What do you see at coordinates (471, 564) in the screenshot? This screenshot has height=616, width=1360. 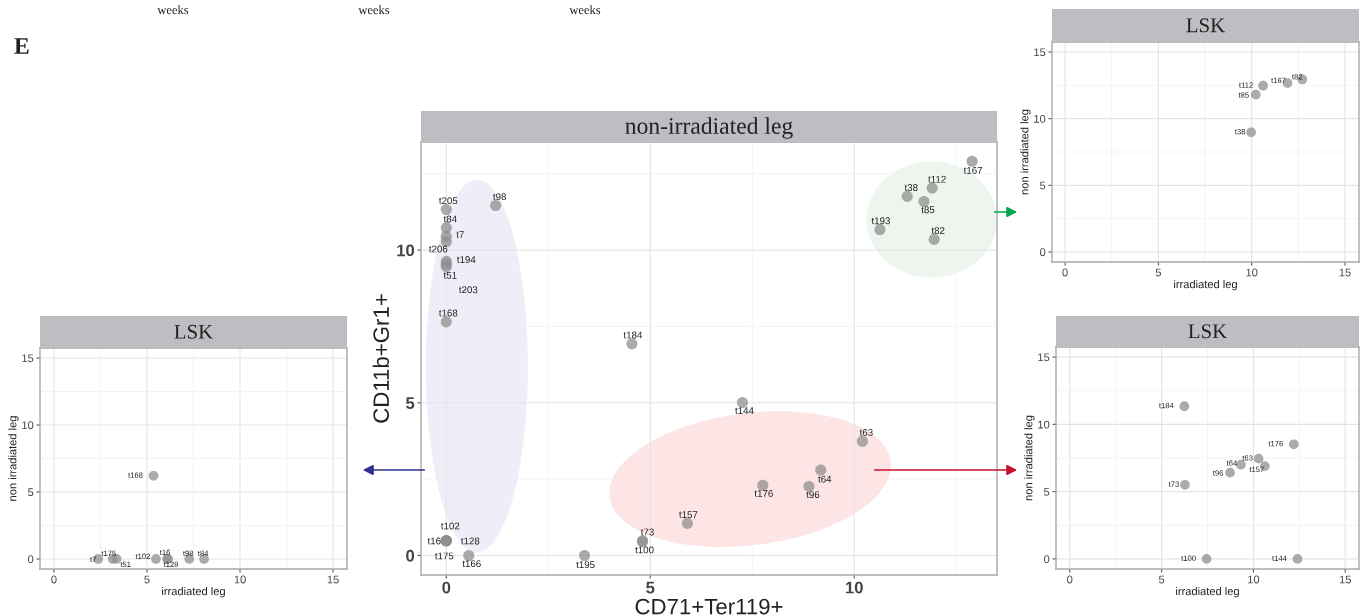 I see `annotation: t166` at bounding box center [471, 564].